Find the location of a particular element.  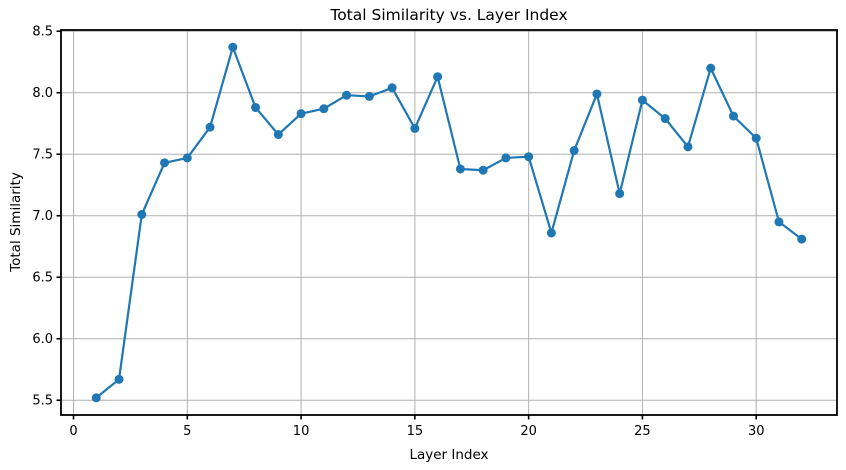

x-tick-label: 15 is located at coordinates (415, 431).